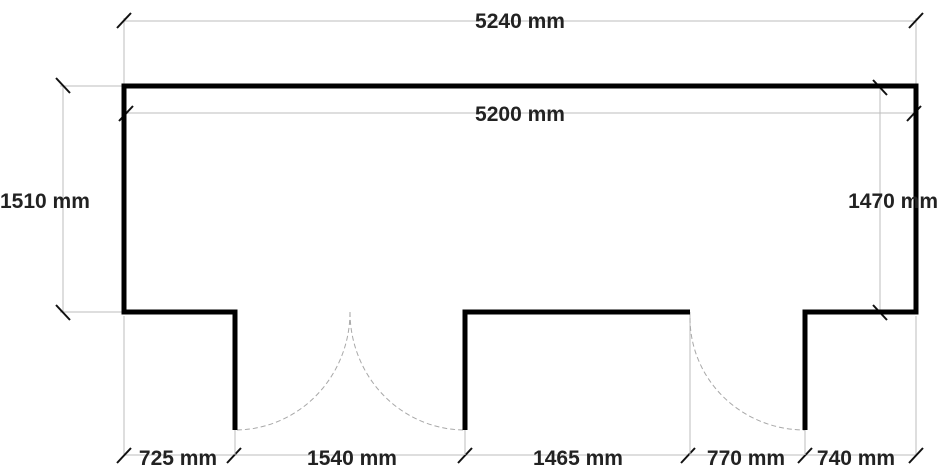 This screenshot has height=468, width=940. Describe the element at coordinates (578, 457) in the screenshot. I see `label-bottom-segment-3: 1465 mm` at that location.